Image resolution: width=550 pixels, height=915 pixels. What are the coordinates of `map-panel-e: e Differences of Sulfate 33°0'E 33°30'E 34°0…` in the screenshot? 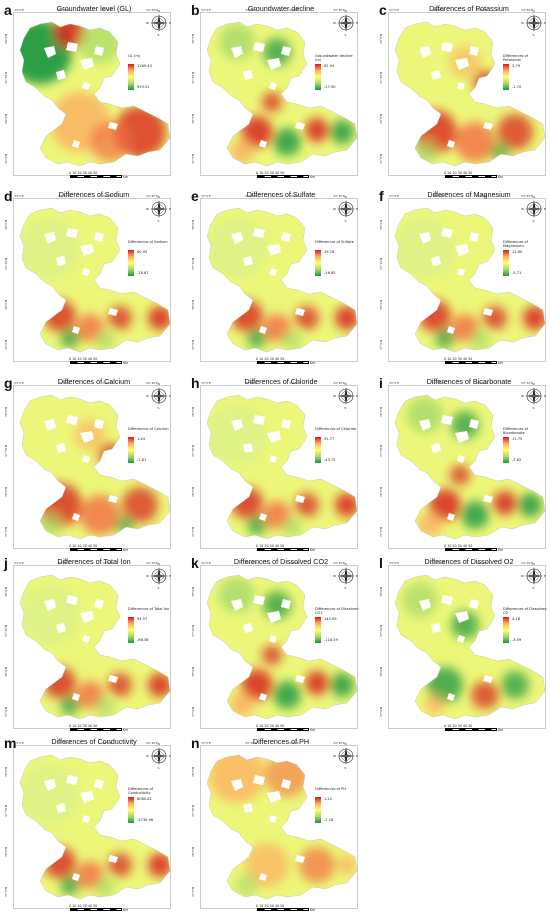 It's located at (274, 278).